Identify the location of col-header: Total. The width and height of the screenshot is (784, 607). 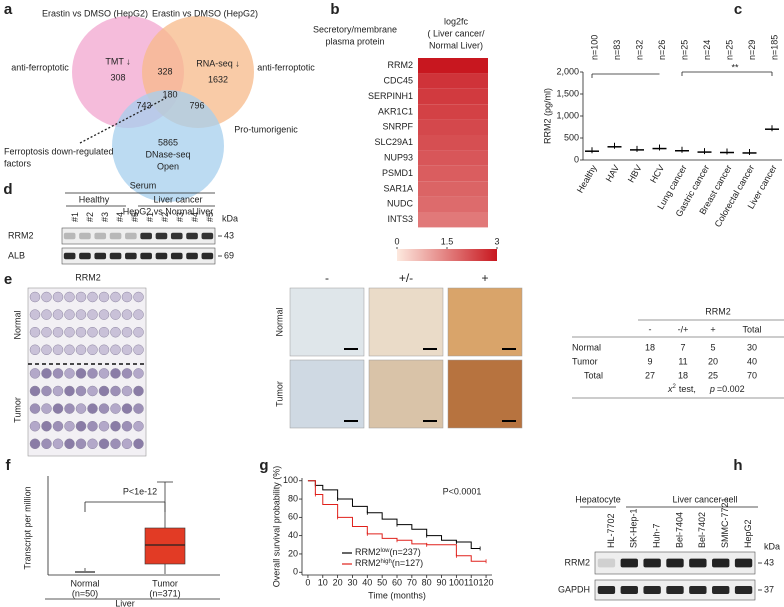
(751, 329).